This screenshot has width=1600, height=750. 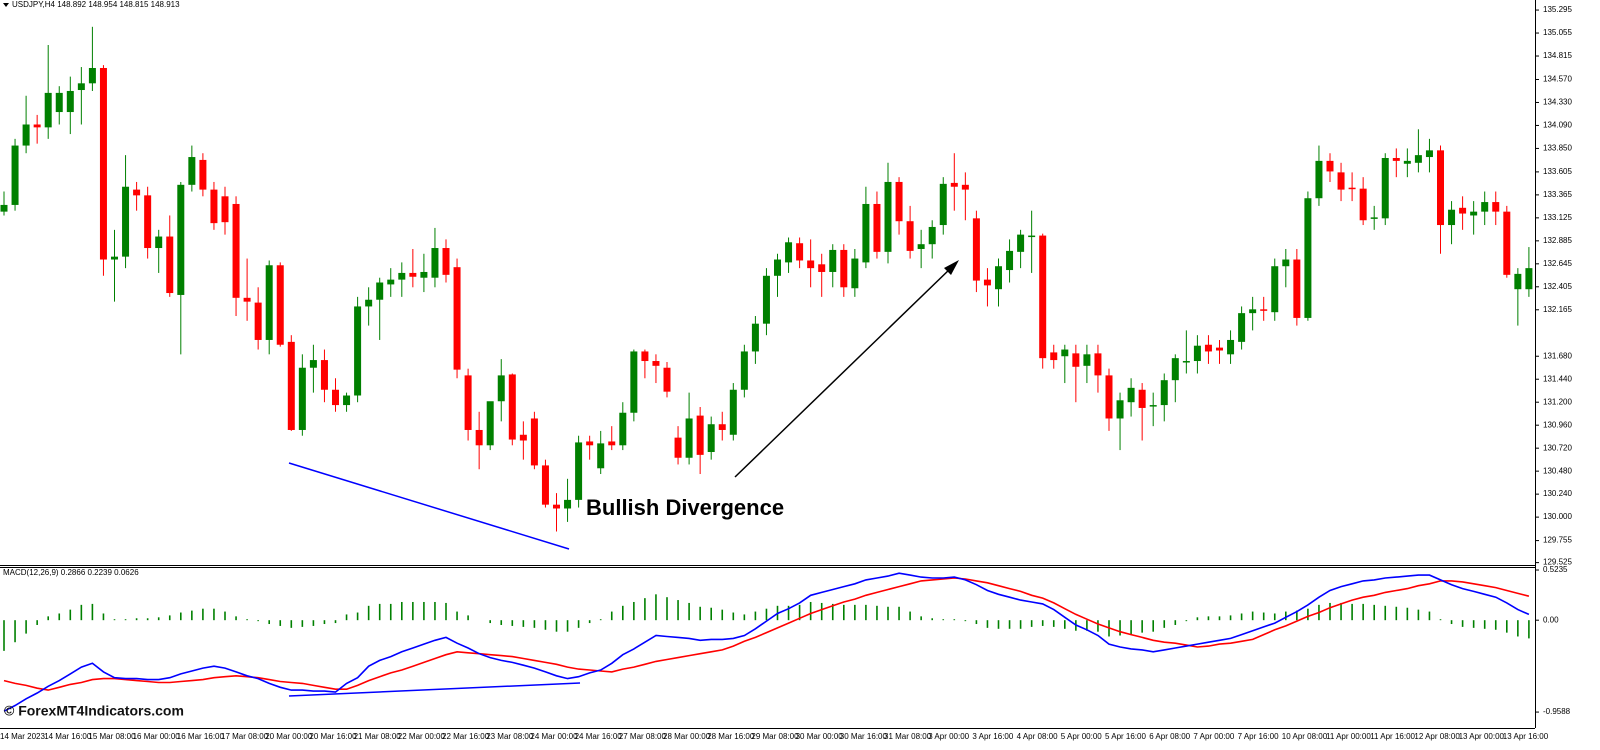 What do you see at coordinates (510, 736) in the screenshot?
I see `x-tick-label: 23 Mar 08:00` at bounding box center [510, 736].